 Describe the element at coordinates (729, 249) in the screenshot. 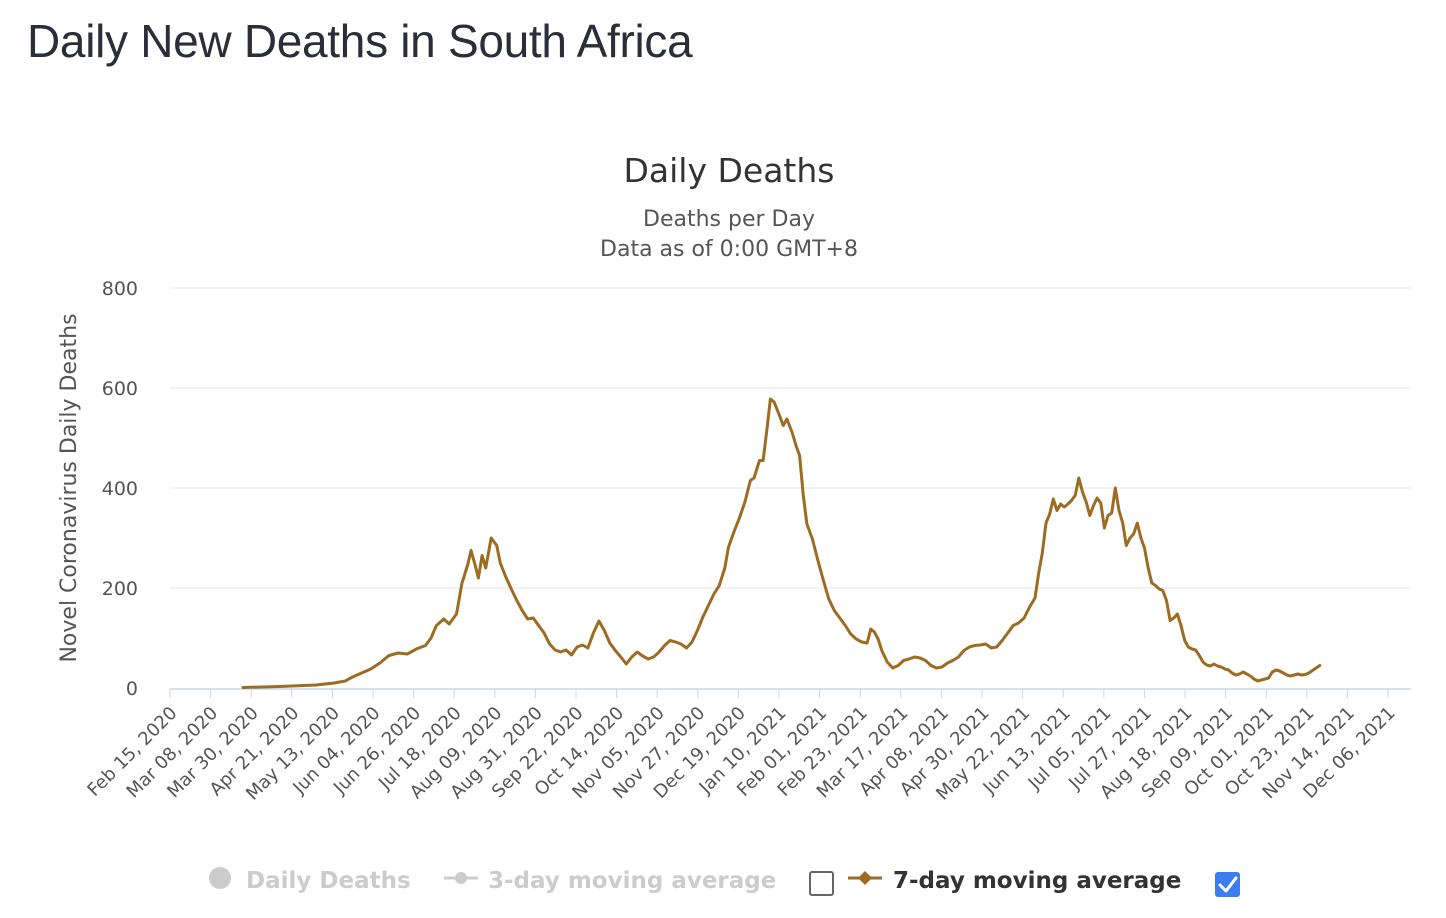

I see `chart-subtitle-line-2: Data as of 0:00 GMT+8` at that location.